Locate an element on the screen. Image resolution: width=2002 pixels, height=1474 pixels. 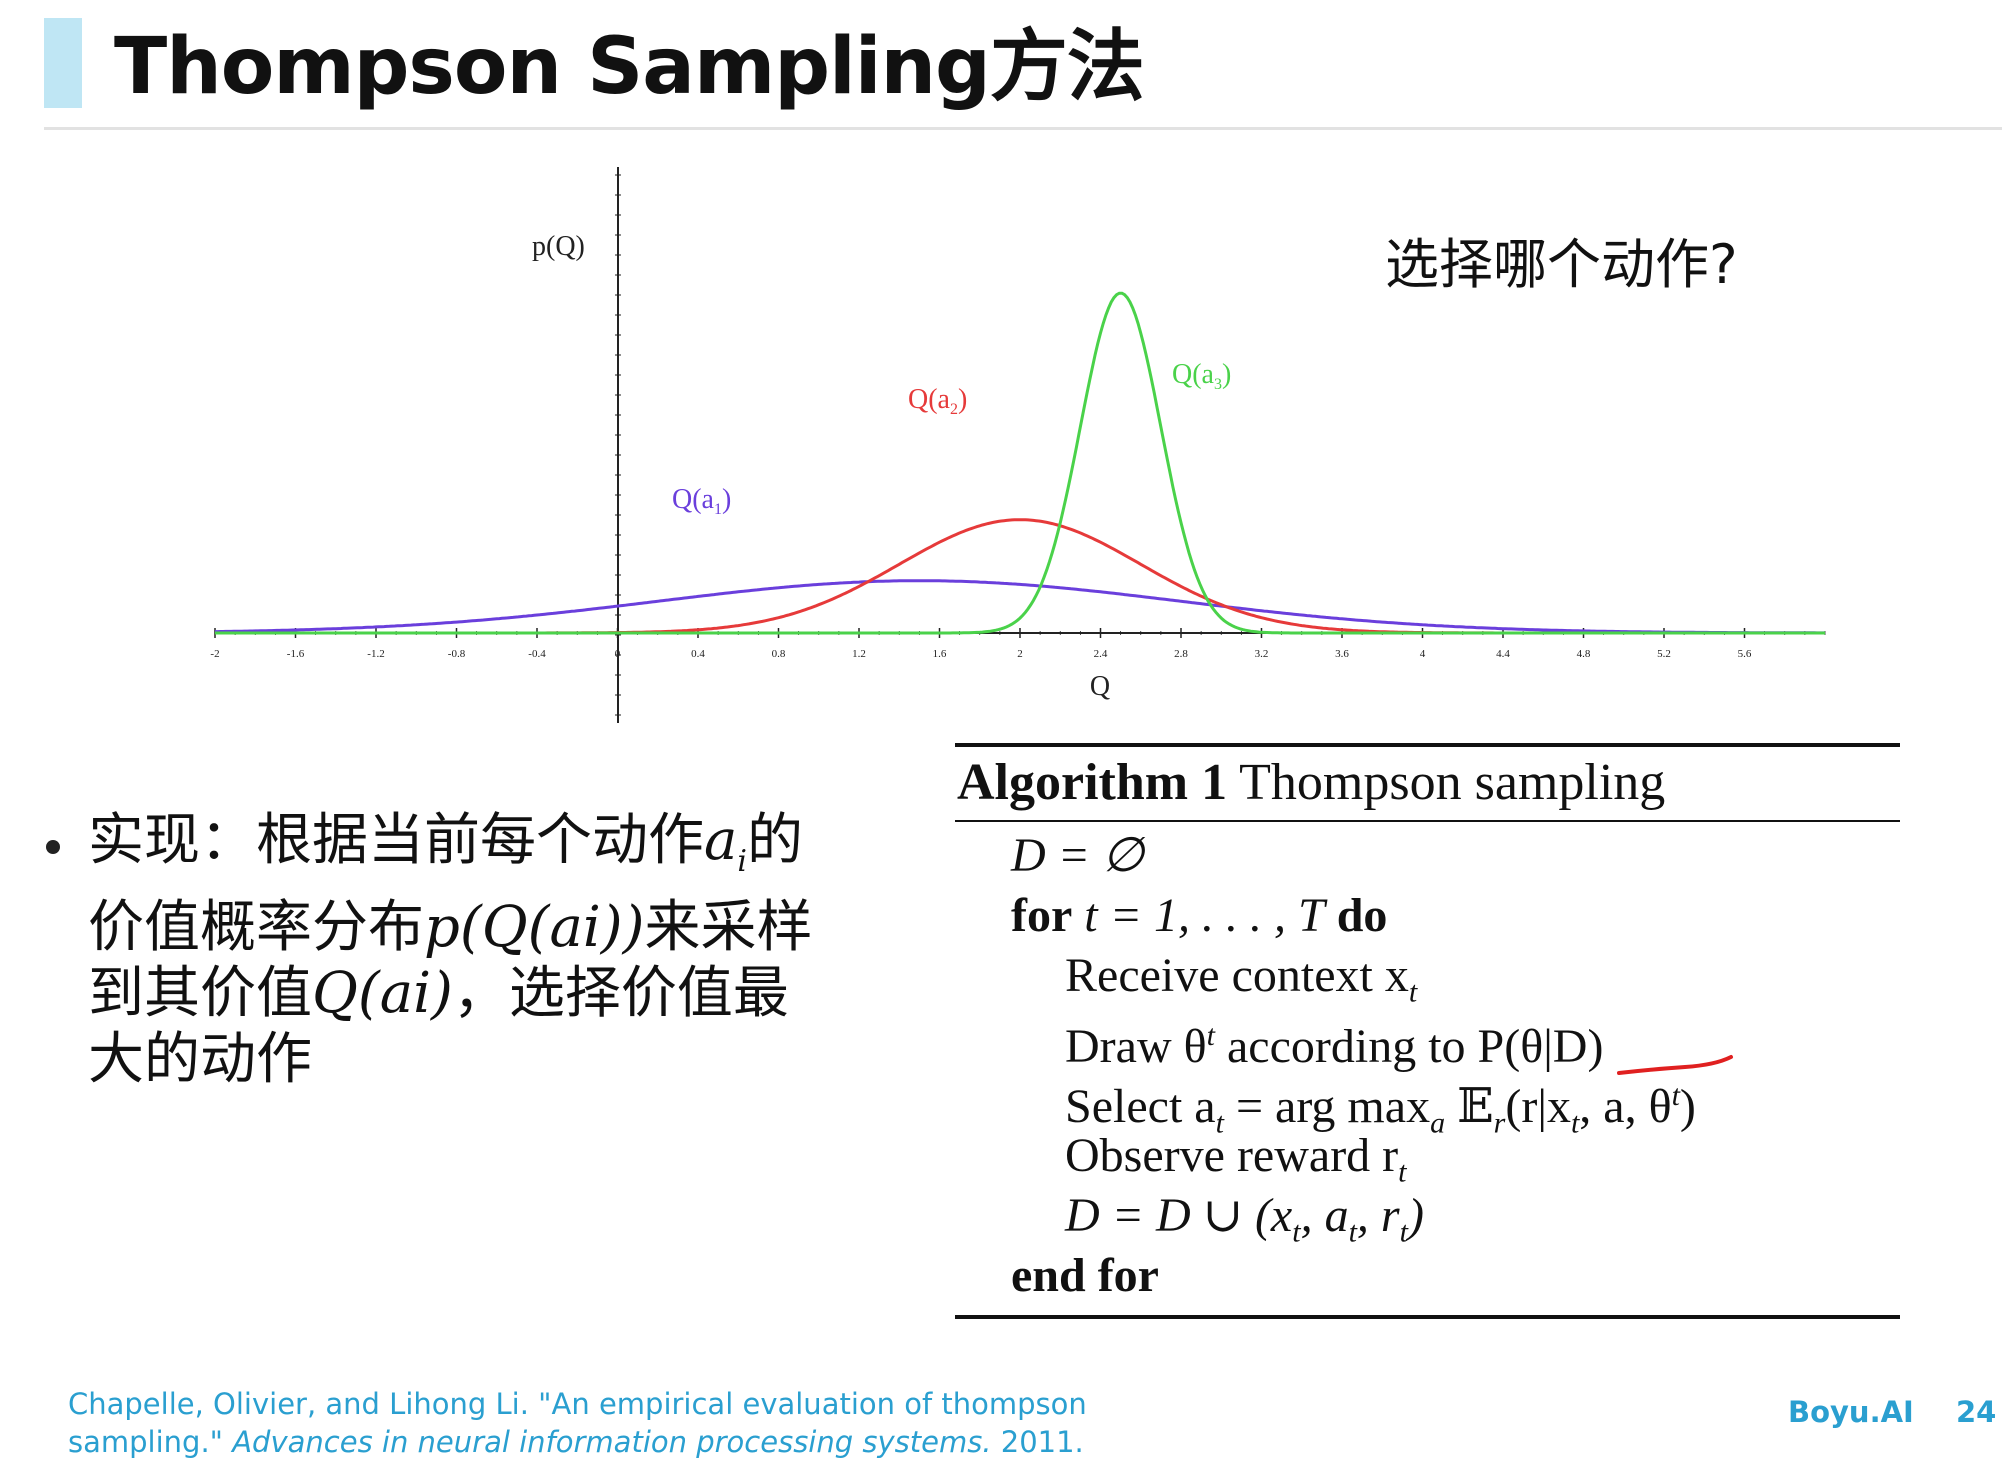
x-tick-label: 0 is located at coordinates (618, 654).